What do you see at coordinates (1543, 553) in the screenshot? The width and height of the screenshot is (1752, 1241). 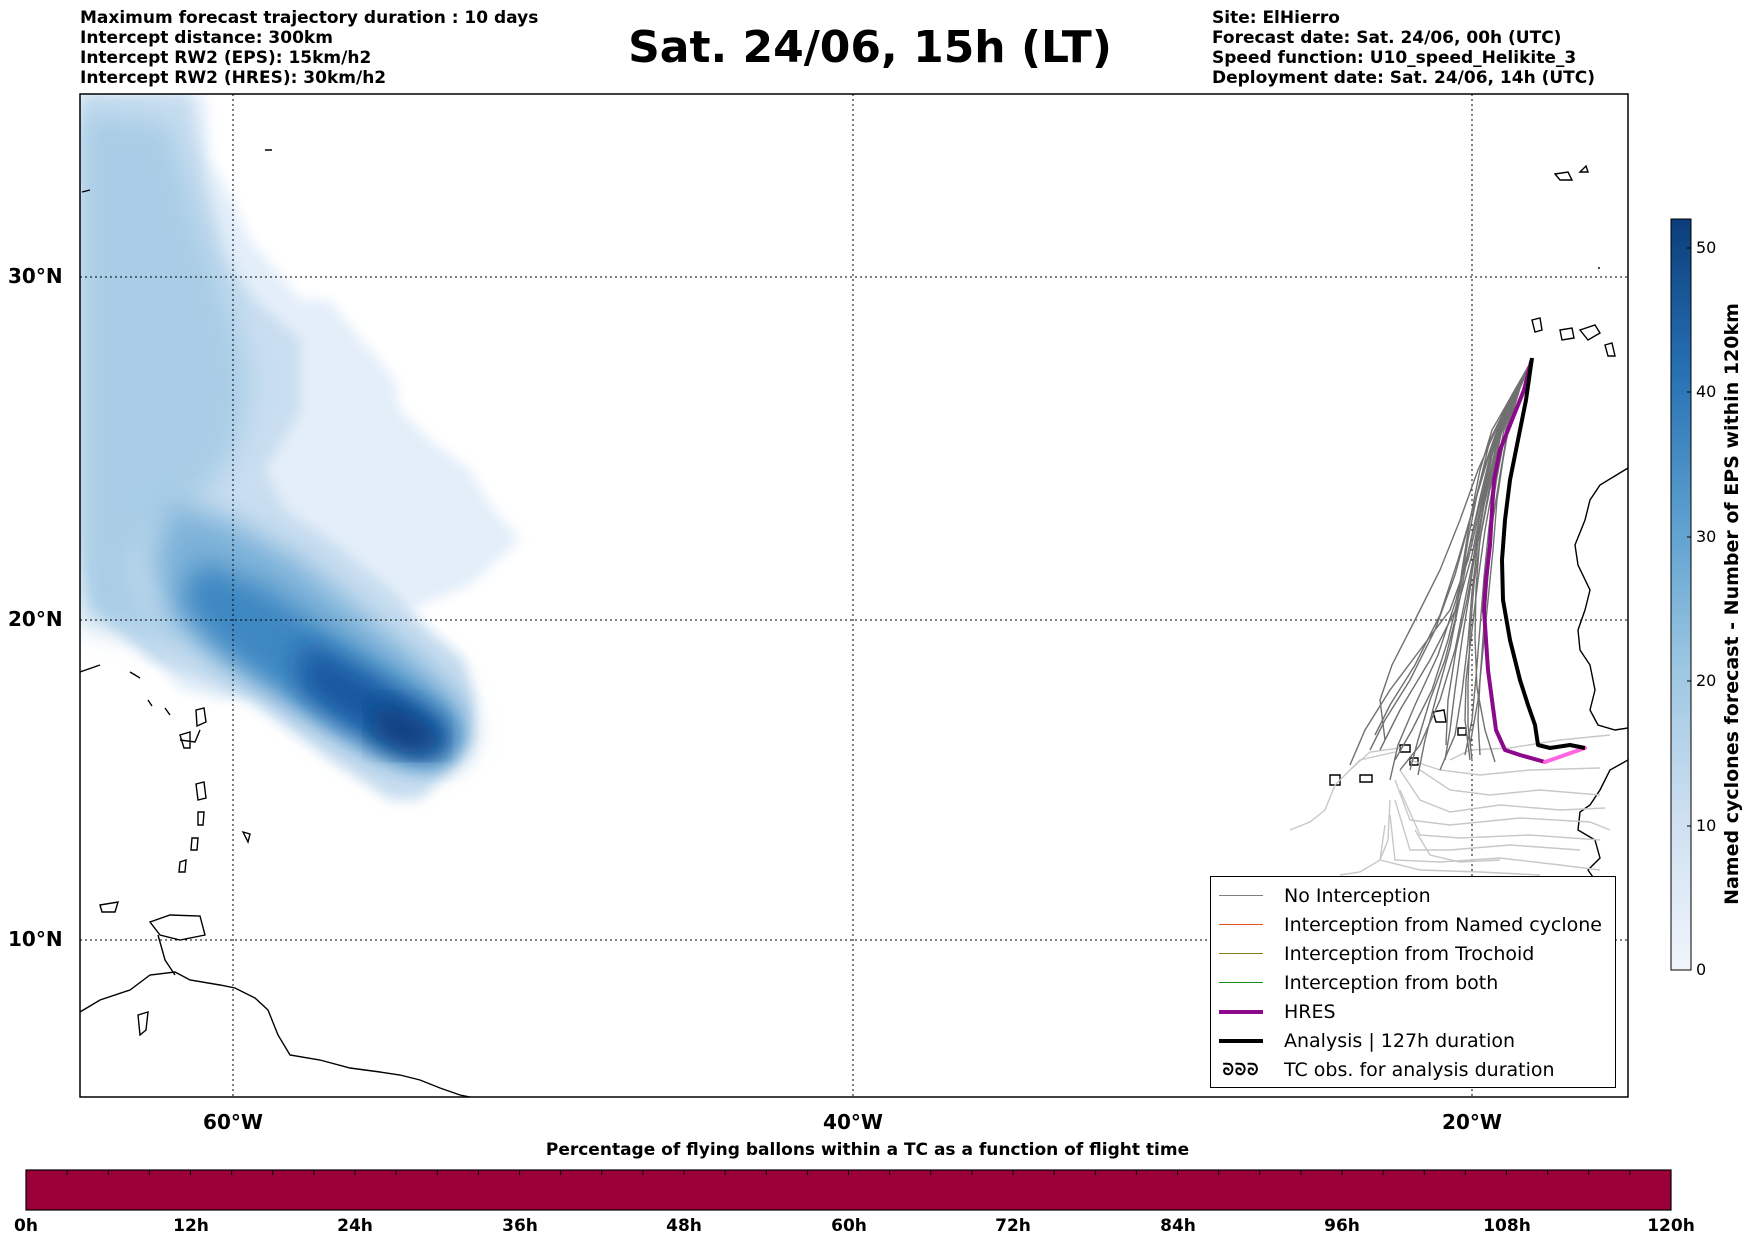 I see `trajectory-analysis` at bounding box center [1543, 553].